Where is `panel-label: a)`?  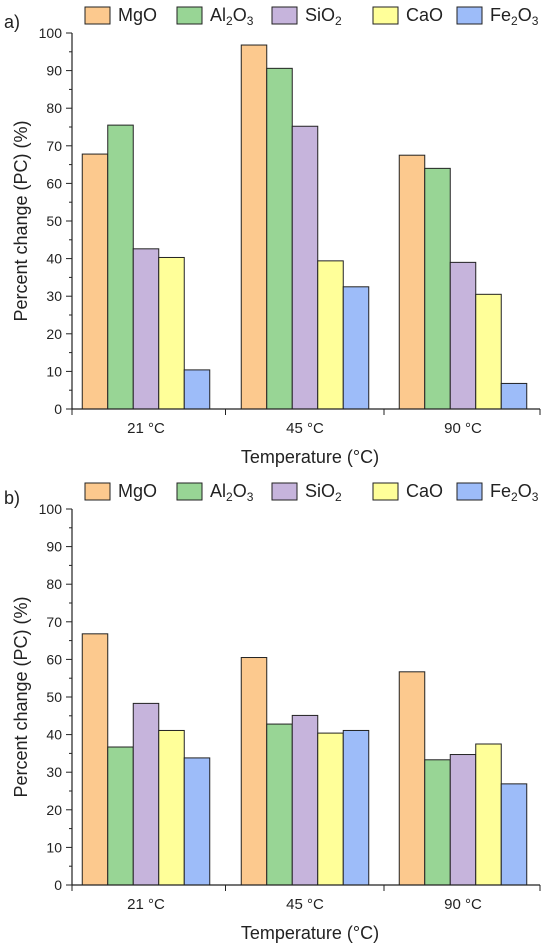
panel-label: a) is located at coordinates (12, 22).